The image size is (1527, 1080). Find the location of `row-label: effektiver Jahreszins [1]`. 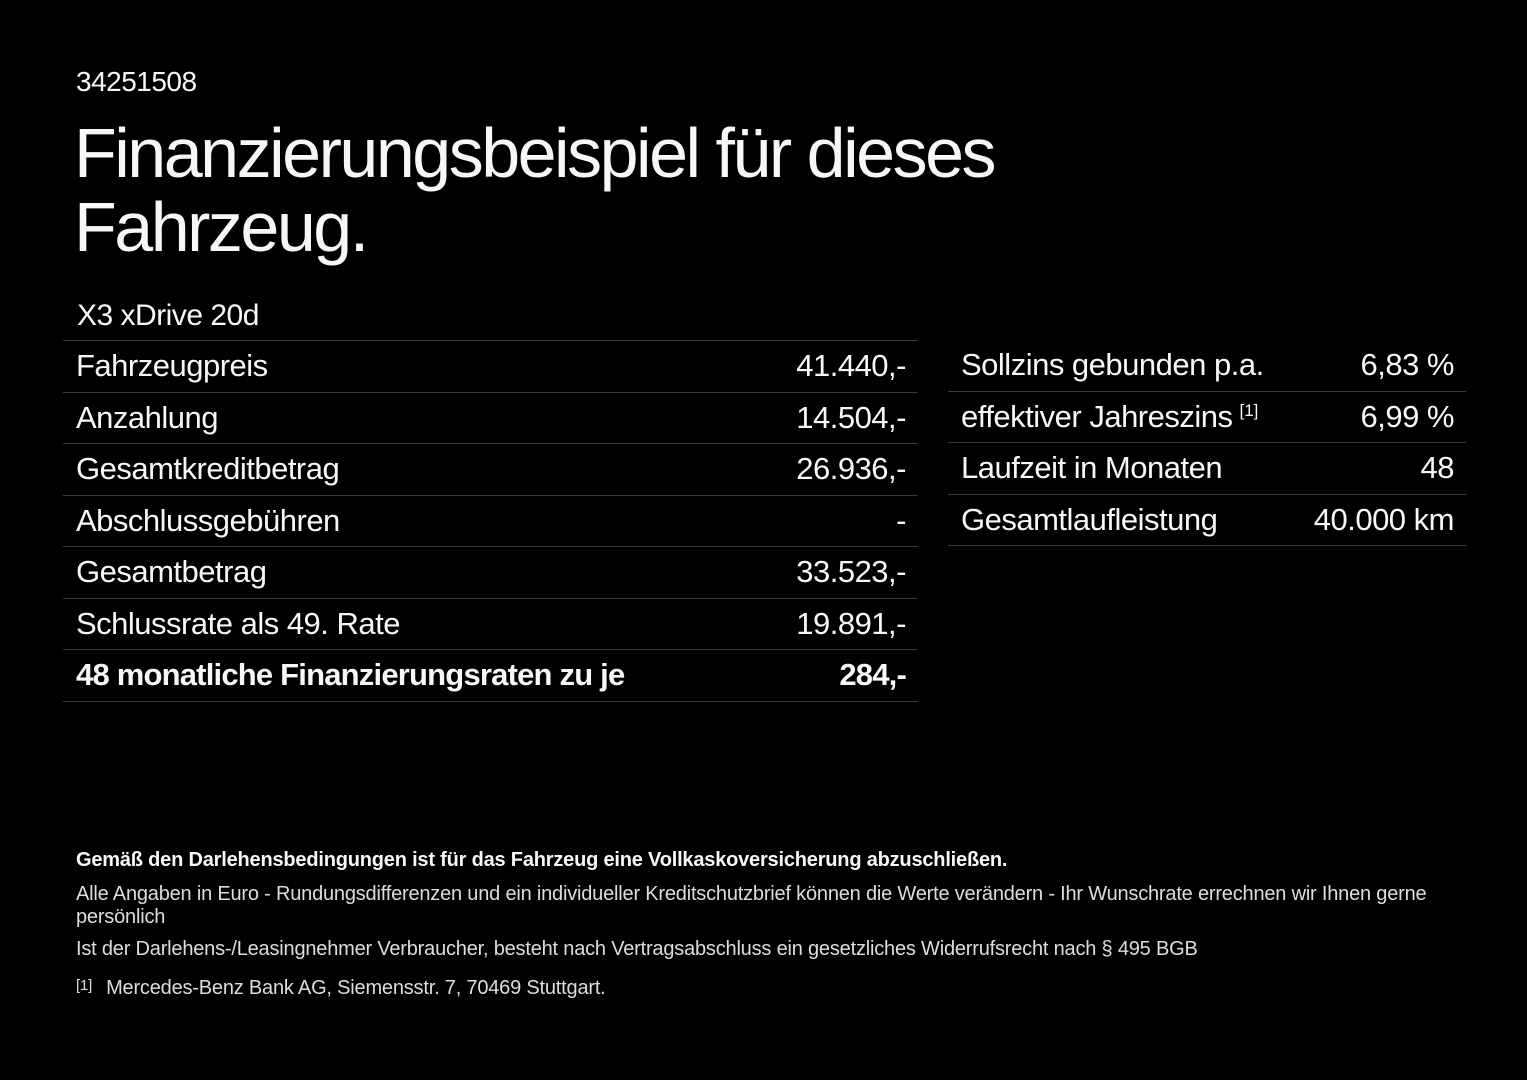

row-label: effektiver Jahreszins [1] is located at coordinates (1109, 417).